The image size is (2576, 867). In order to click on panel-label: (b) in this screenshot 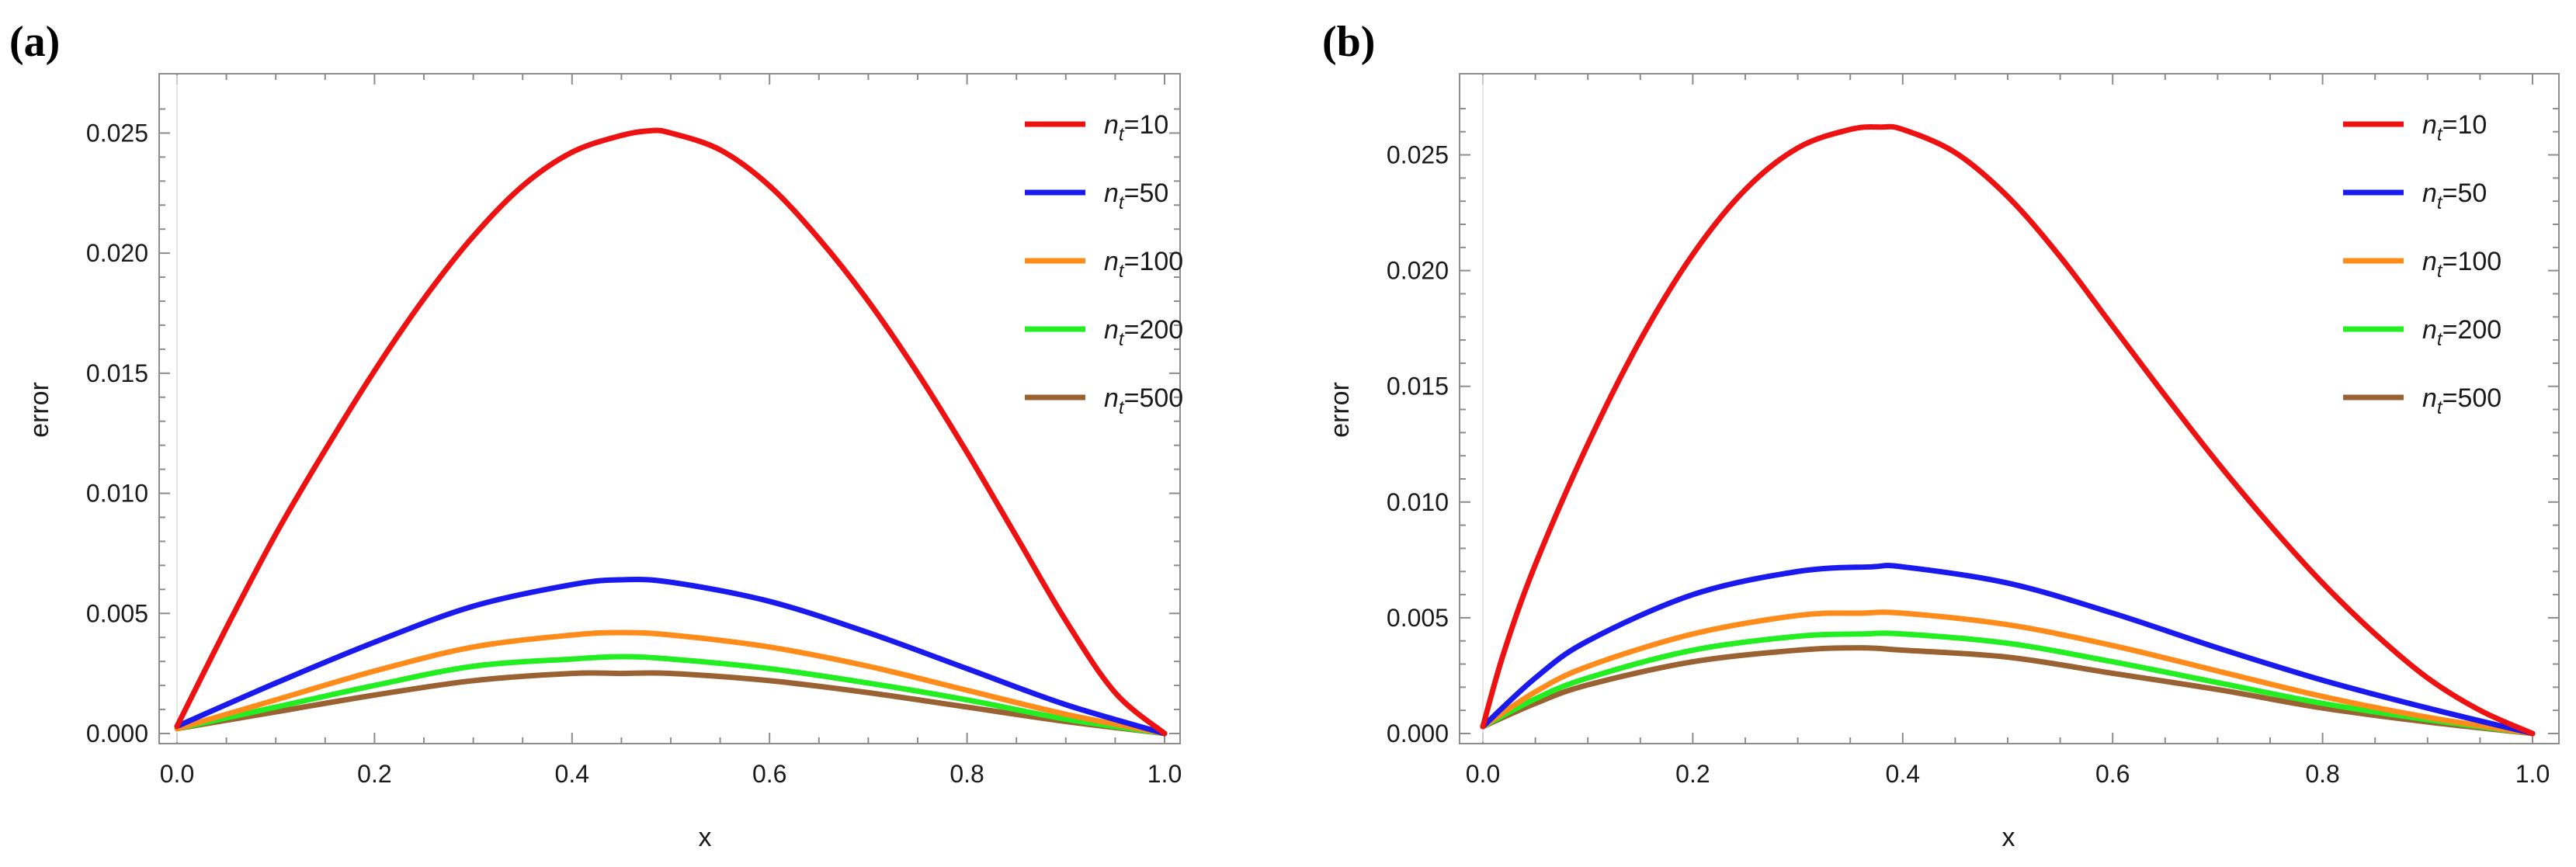, I will do `click(1348, 42)`.